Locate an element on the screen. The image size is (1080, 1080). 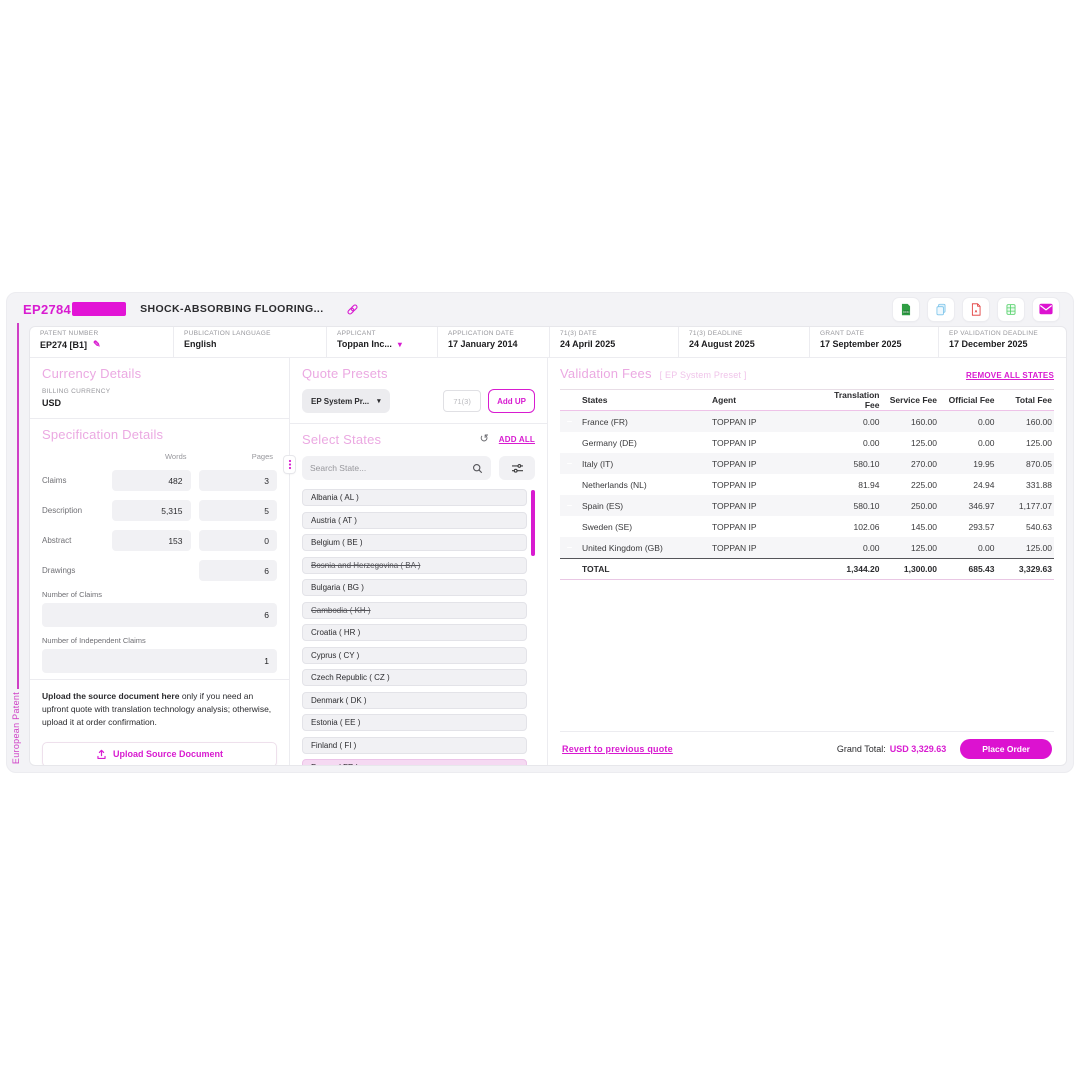
field-application-date: APPLICATION DATE 17 January 2014 is located at coordinates (494, 342).